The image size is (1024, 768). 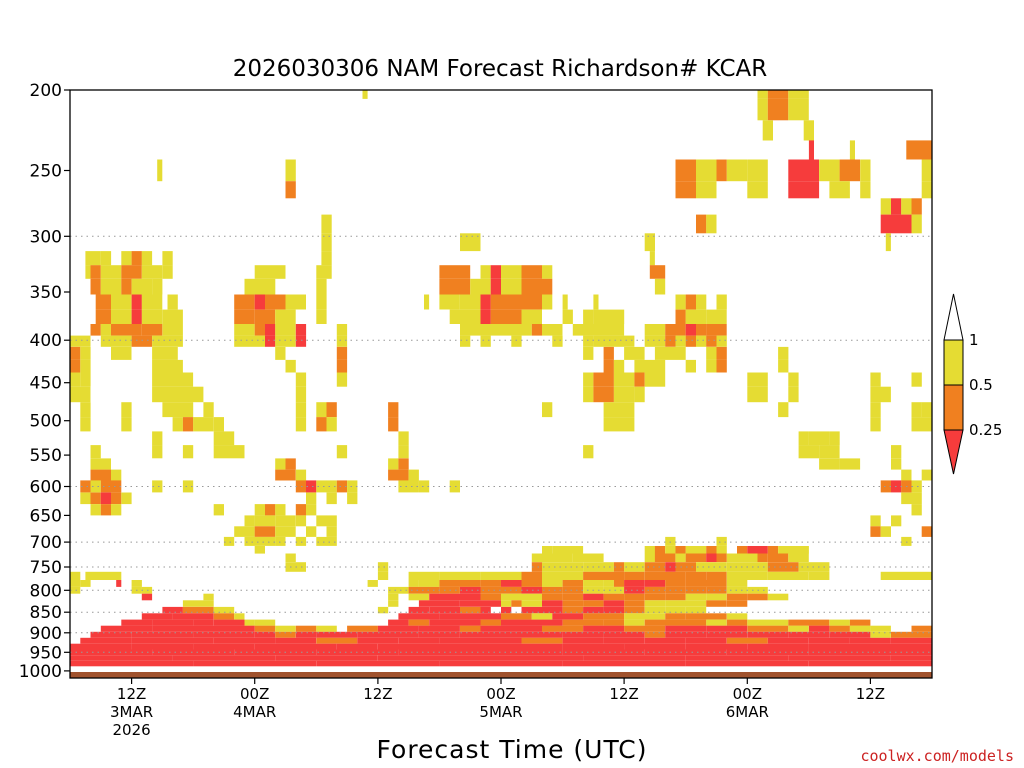 What do you see at coordinates (953, 317) in the screenshot?
I see `legend-top-triangle` at bounding box center [953, 317].